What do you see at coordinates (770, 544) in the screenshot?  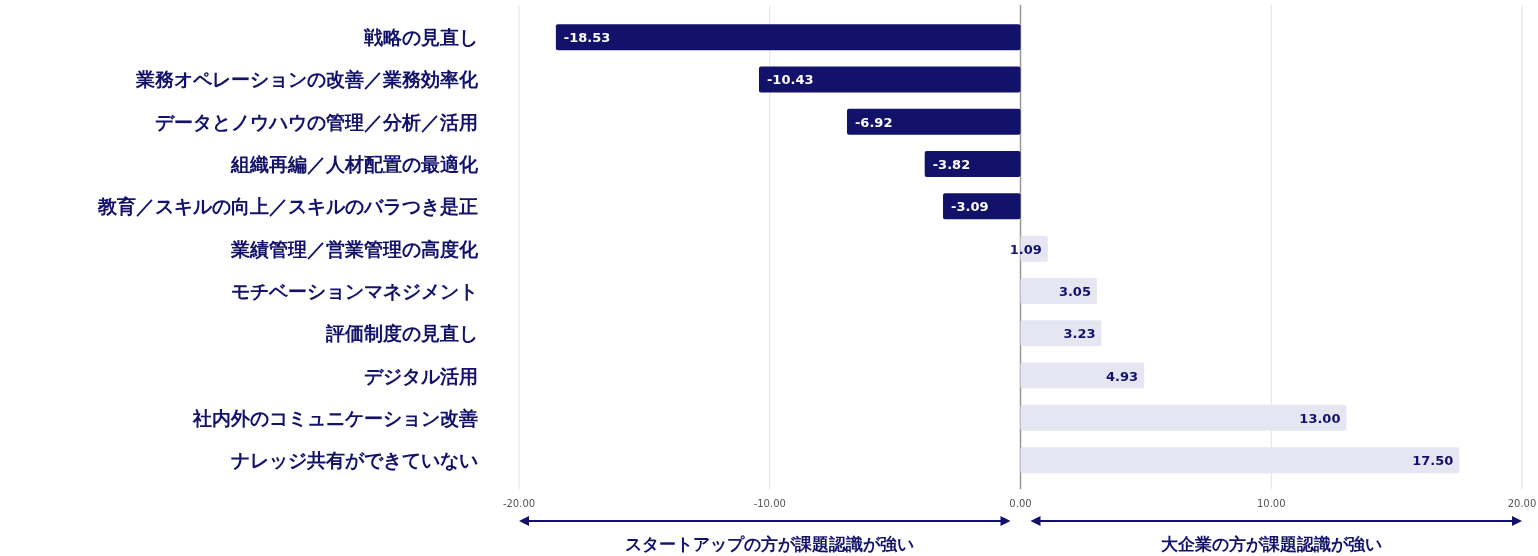 I see `text: スタートアップの方が課題認識が強い` at bounding box center [770, 544].